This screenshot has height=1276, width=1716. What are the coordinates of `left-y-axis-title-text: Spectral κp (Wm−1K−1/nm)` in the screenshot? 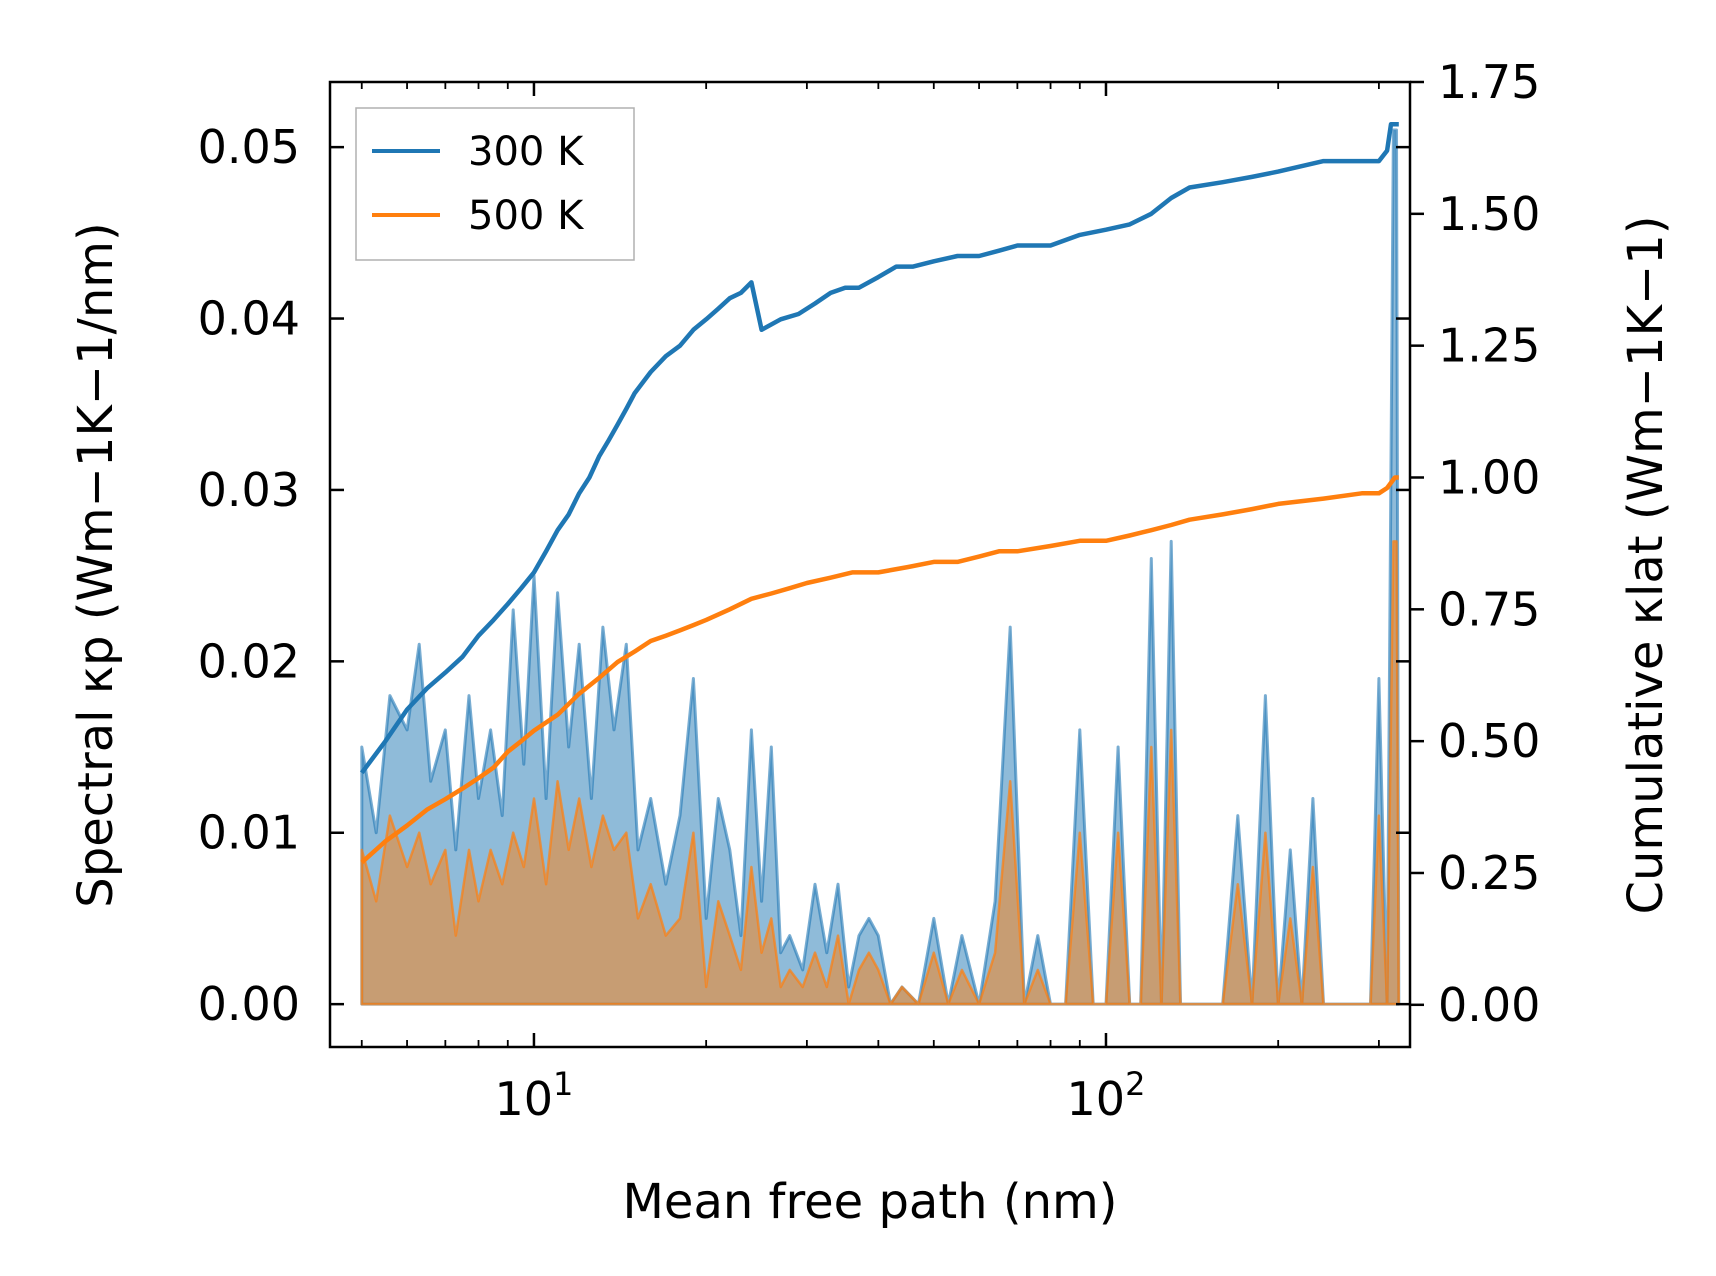 It's located at (96, 564).